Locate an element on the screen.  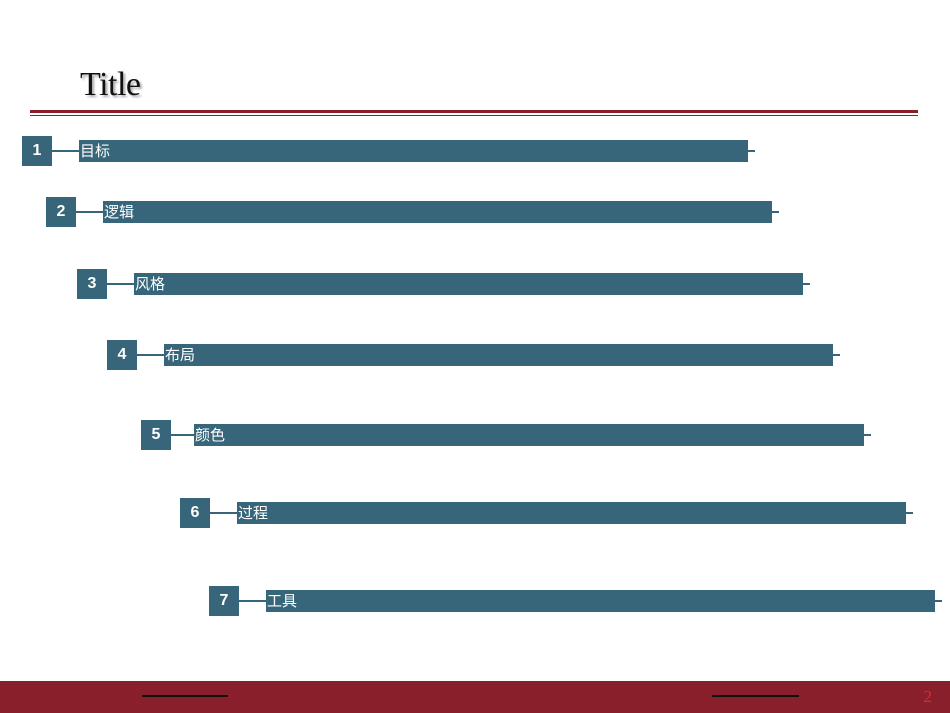
footer-band: 2 is located at coordinates (475, 697).